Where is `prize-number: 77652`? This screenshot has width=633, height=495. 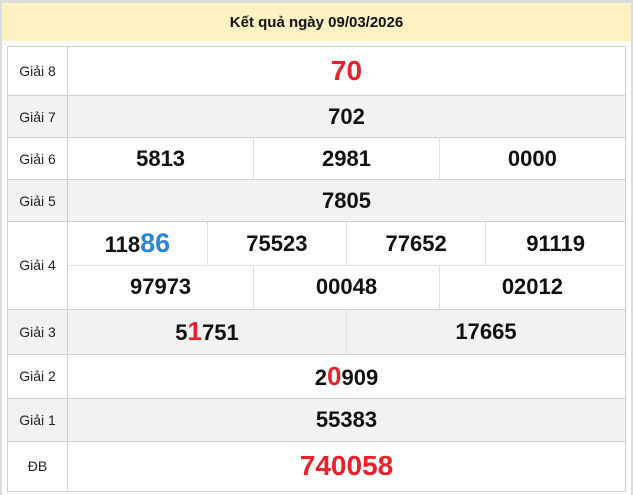 prize-number: 77652 is located at coordinates (415, 243).